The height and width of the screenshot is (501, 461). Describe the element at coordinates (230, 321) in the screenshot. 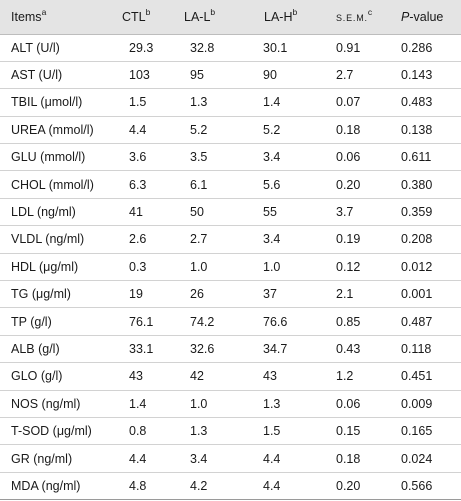

I see `table-row: TP (g/l) 76.1 74.2 76.6 0.85 0.487` at that location.